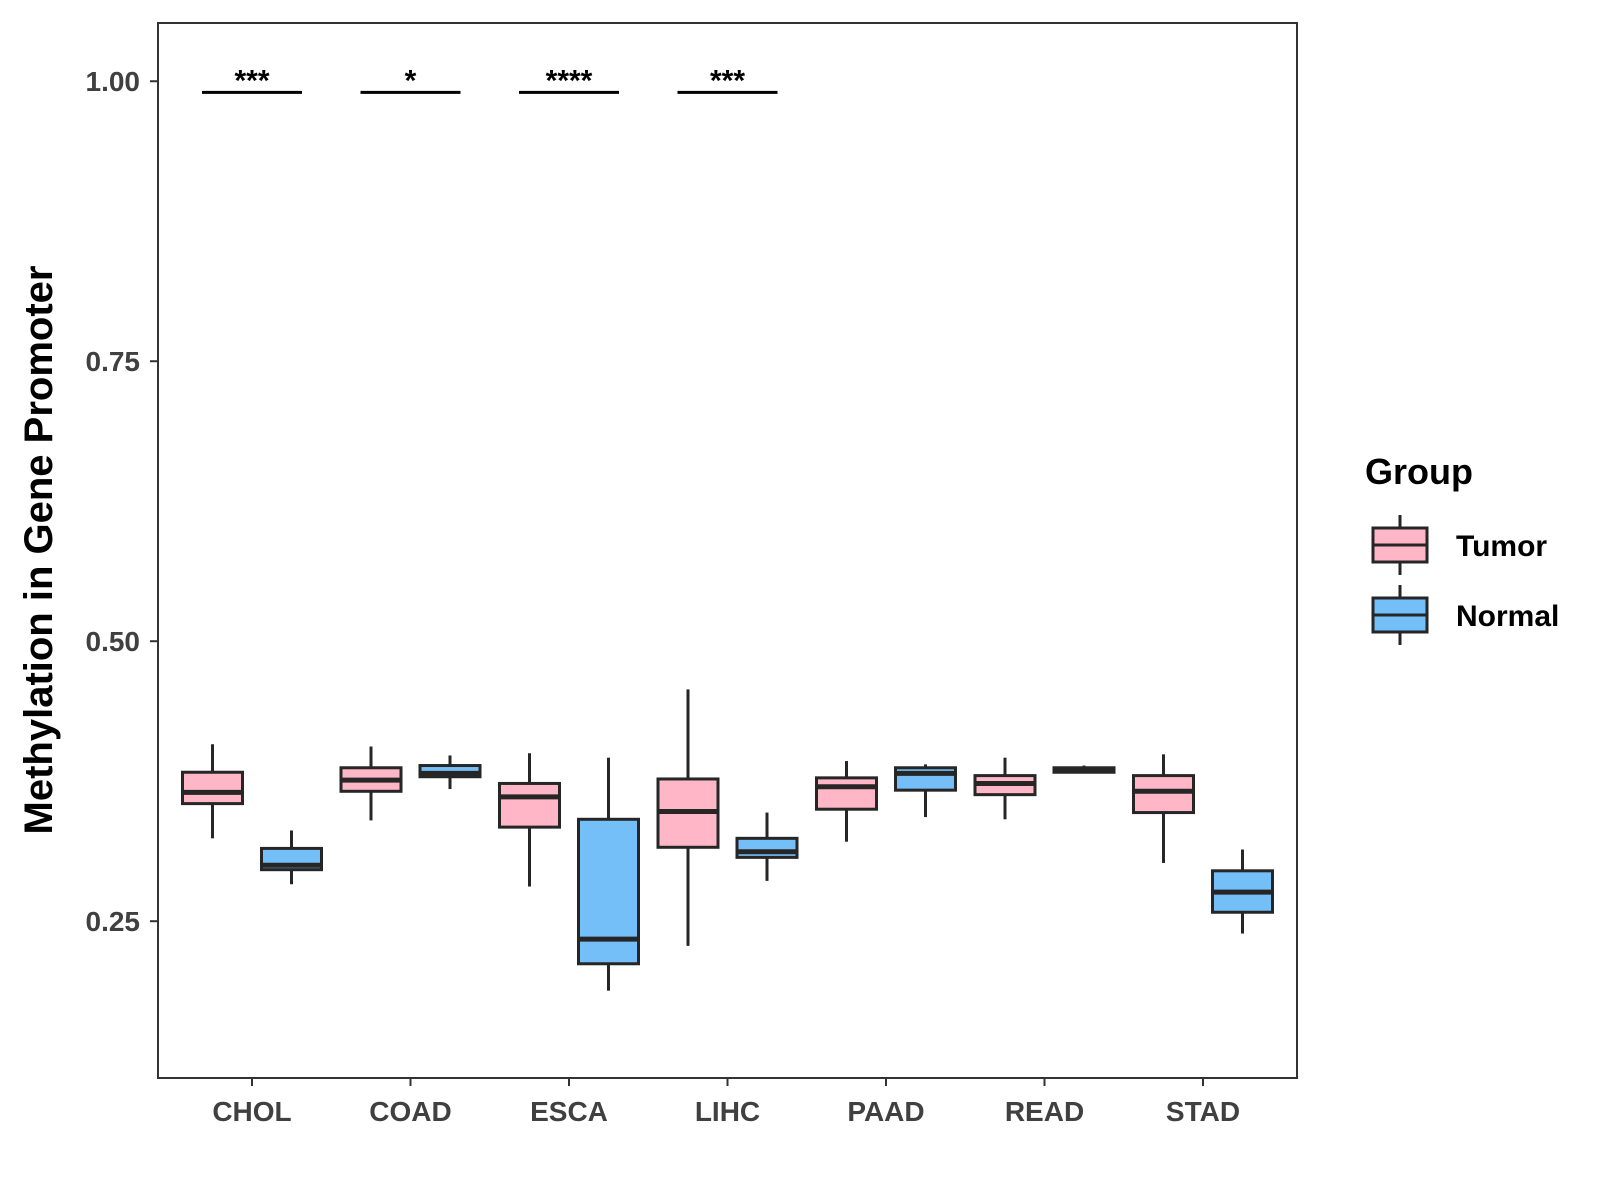 The height and width of the screenshot is (1200, 1600). I want to click on x-tick-label: READ, so click(1044, 1111).